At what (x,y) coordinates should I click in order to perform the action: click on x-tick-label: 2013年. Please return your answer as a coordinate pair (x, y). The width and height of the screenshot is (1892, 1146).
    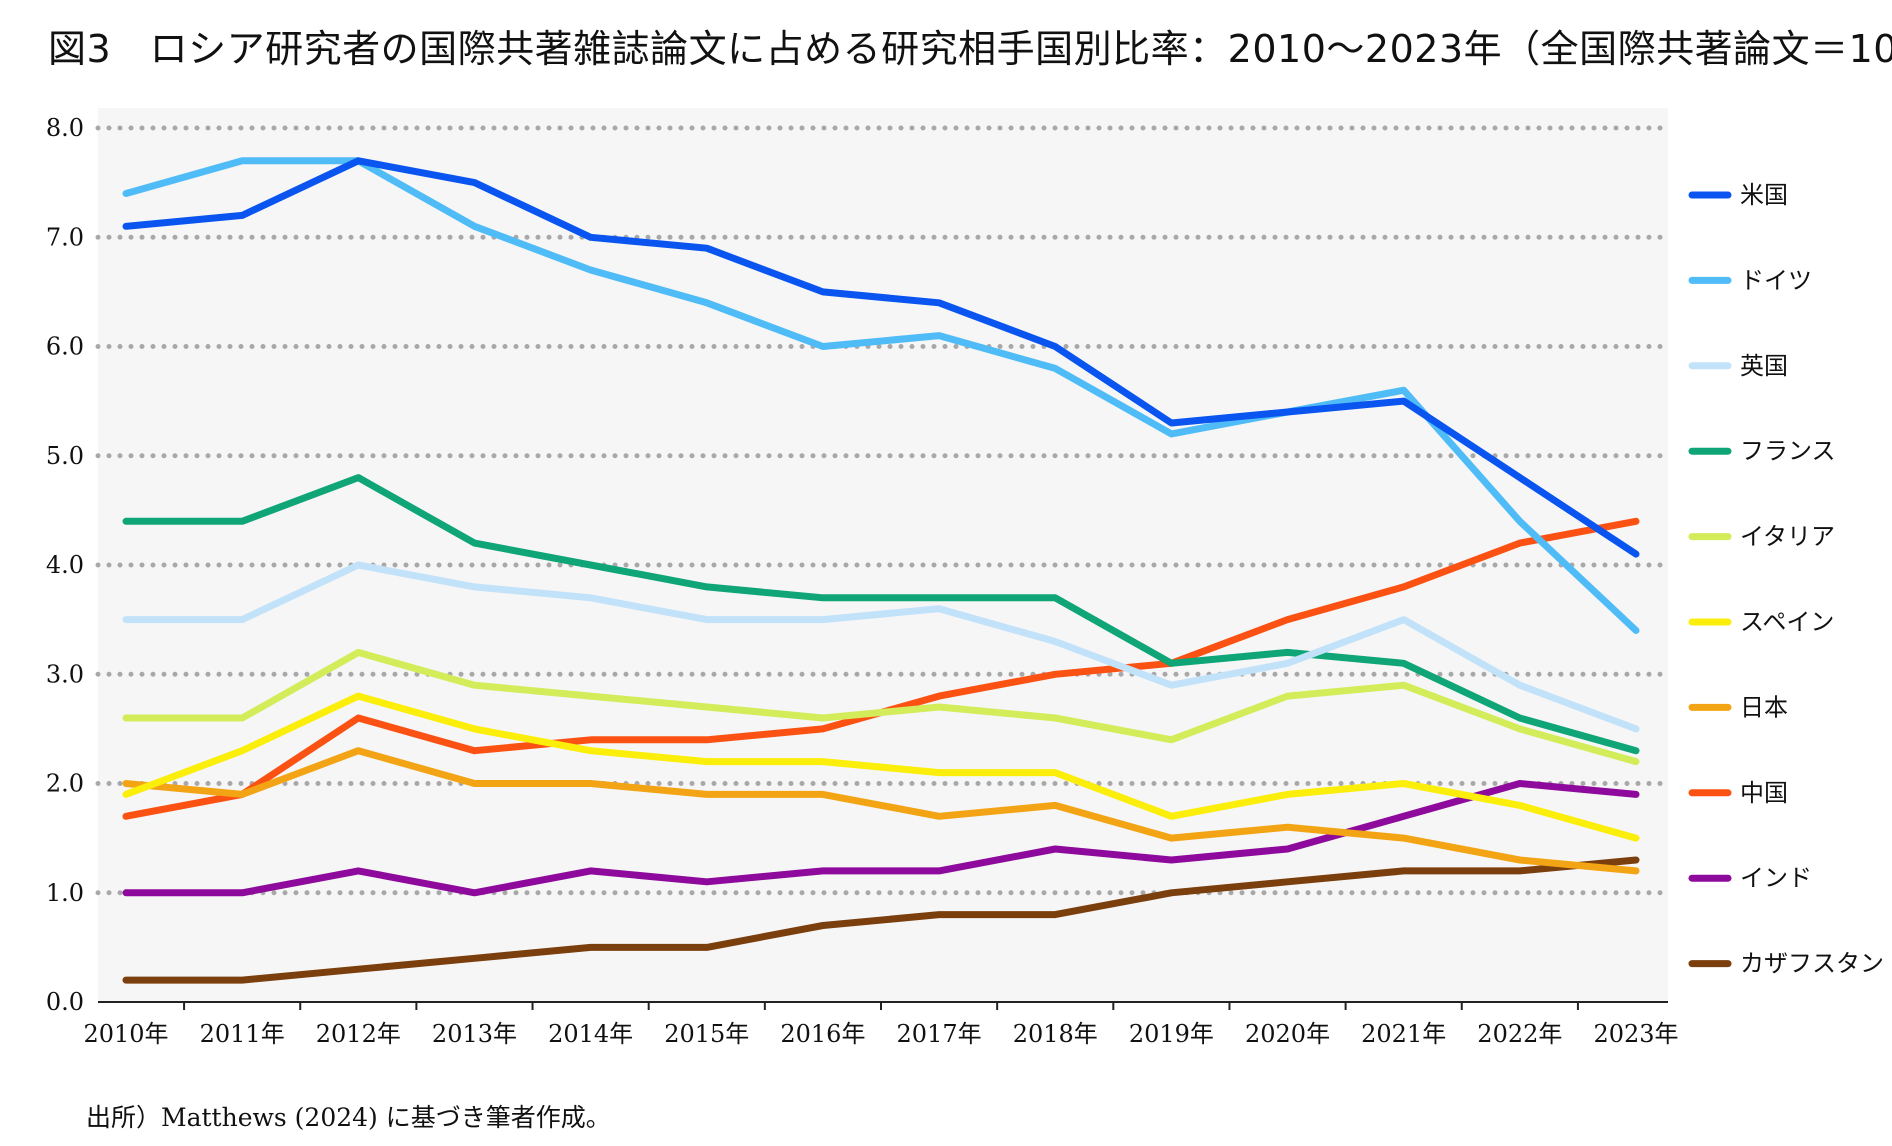
    Looking at the image, I should click on (474, 1034).